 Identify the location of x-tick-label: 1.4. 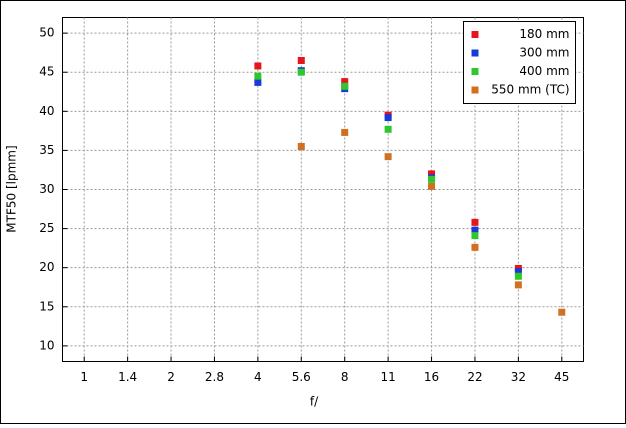
(127, 377).